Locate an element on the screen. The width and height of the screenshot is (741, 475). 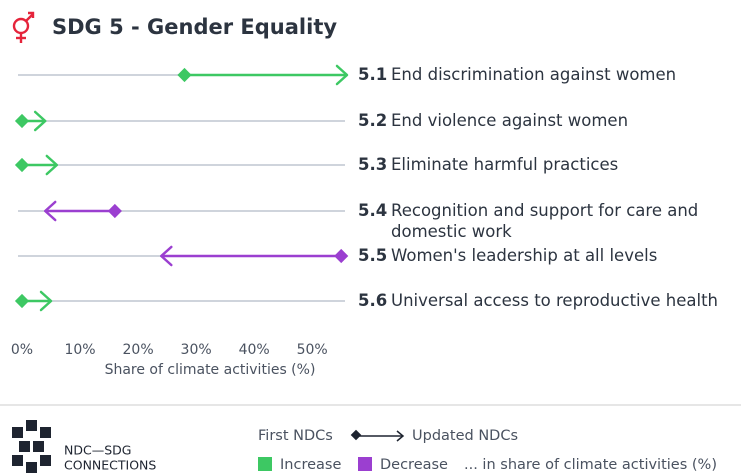
legend-label: Updated NDCs is located at coordinates (465, 436).